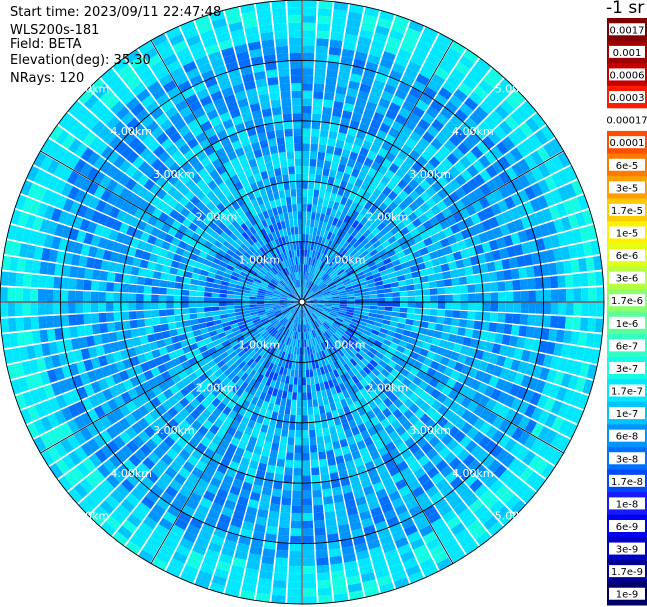  What do you see at coordinates (473, 473) in the screenshot?
I see `range-ring-label: 4.00km` at bounding box center [473, 473].